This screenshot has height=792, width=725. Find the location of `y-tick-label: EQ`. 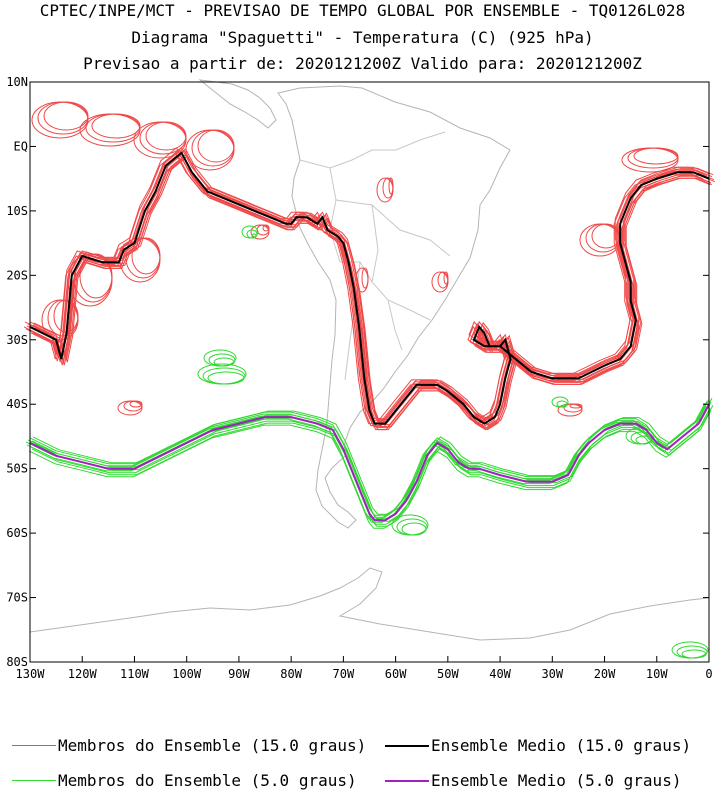

y-tick-label: EQ is located at coordinates (21, 146).